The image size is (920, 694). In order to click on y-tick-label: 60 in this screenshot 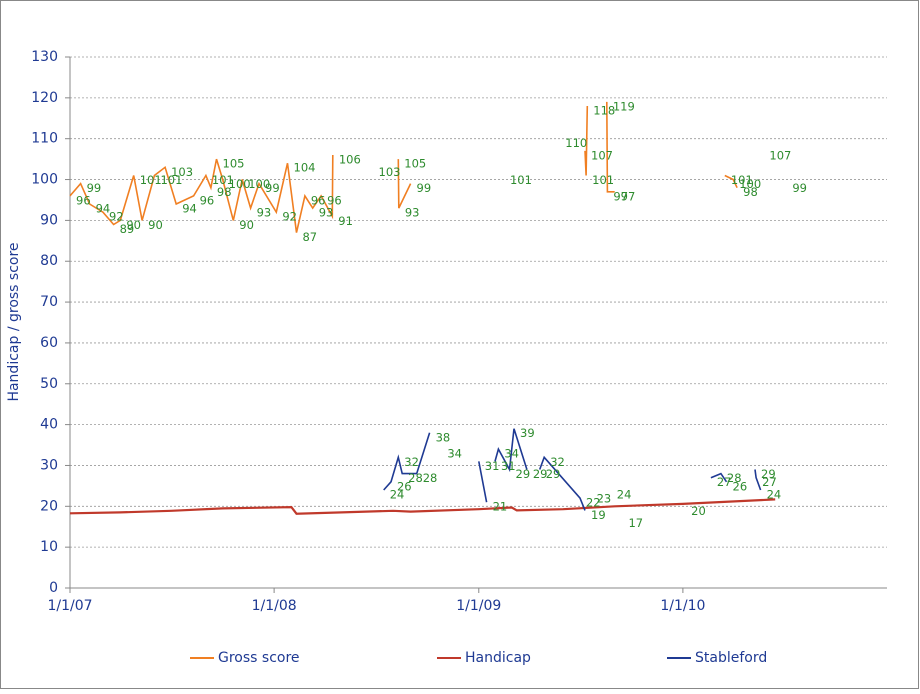, I will do `click(49, 343)`.